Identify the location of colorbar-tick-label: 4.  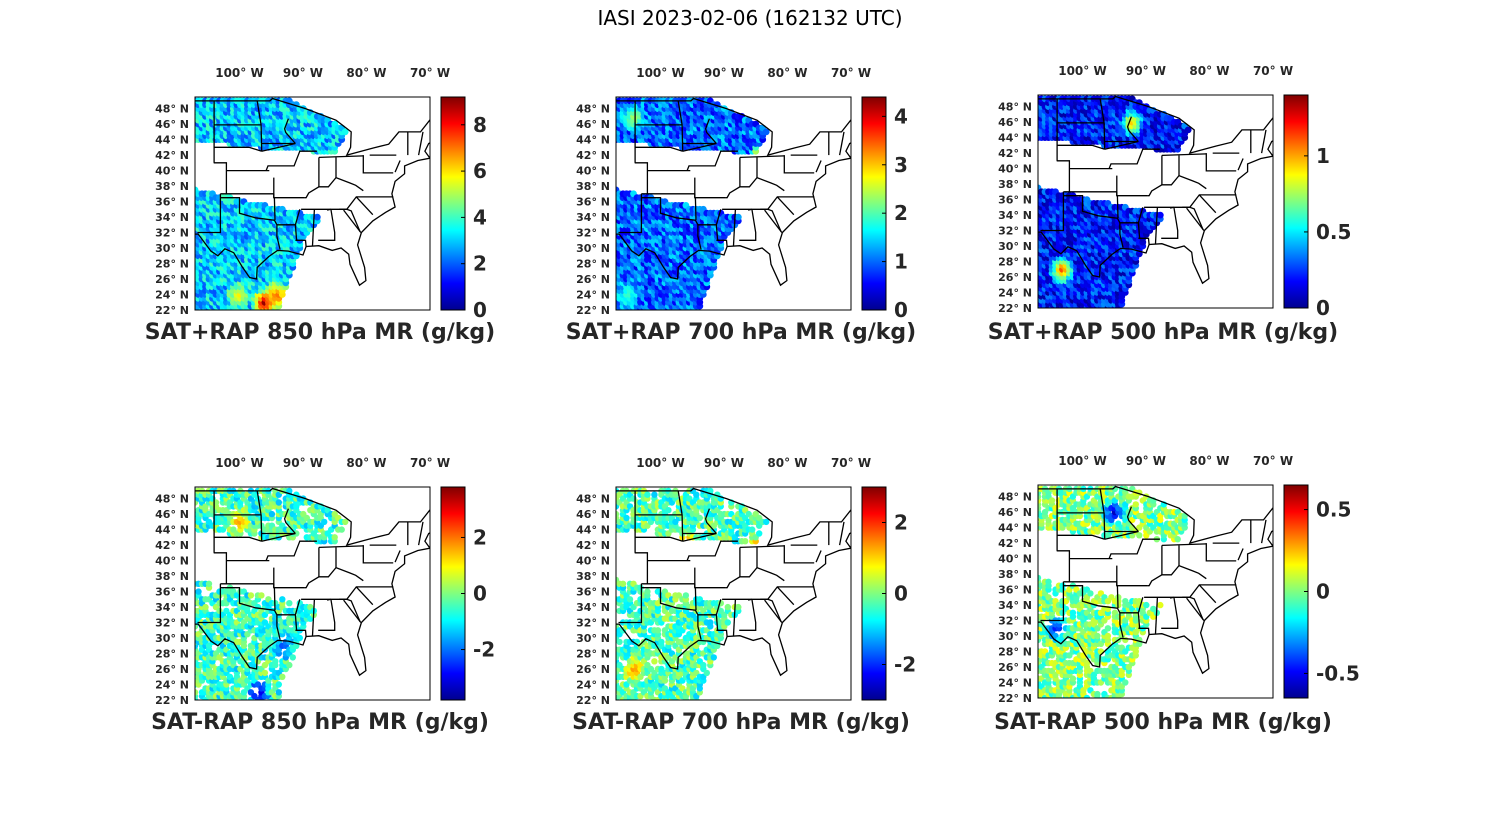
(480, 217).